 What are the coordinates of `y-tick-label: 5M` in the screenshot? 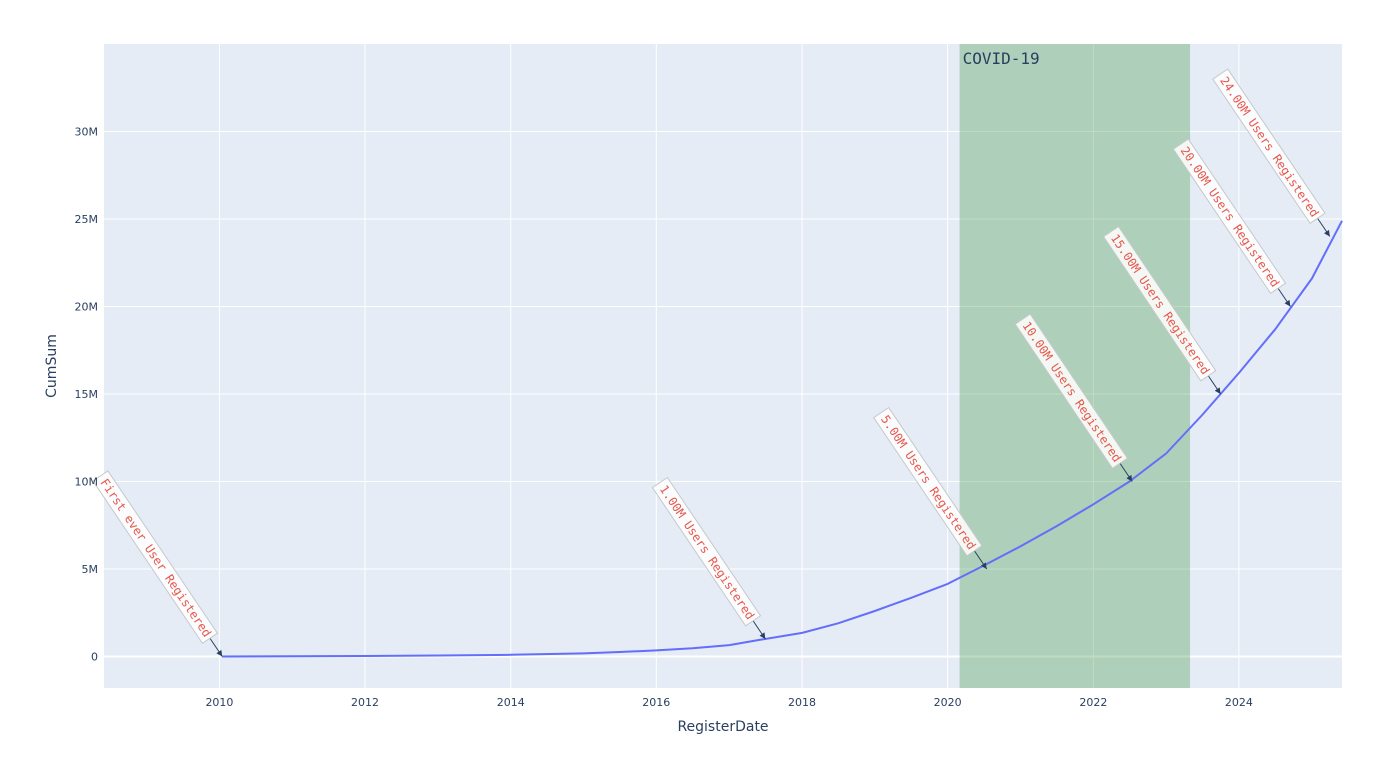 It's located at (90, 569).